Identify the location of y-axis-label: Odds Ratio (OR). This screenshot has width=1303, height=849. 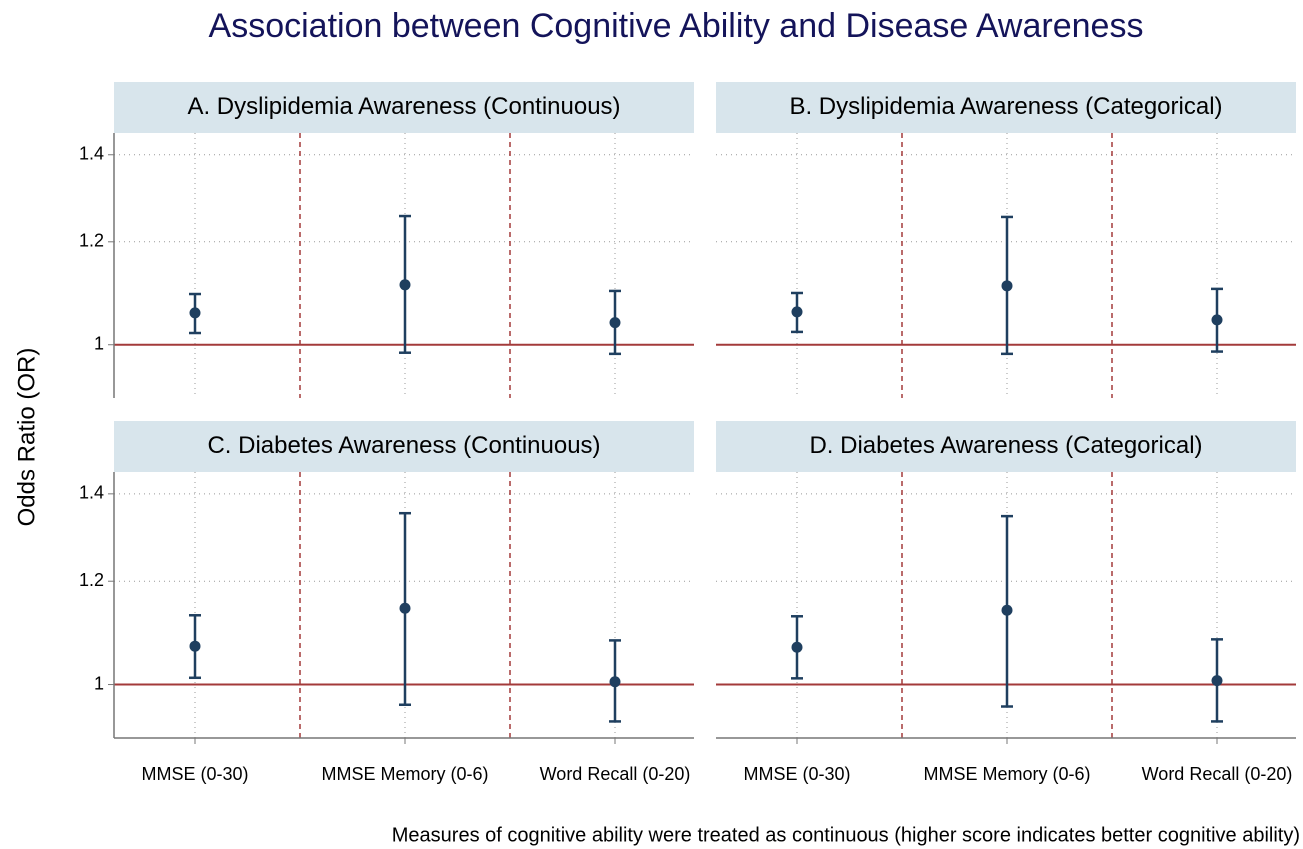
(26, 437).